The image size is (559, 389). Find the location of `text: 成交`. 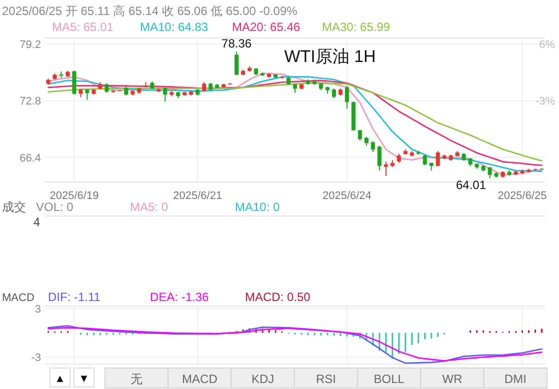

text: 成交 is located at coordinates (14, 207).